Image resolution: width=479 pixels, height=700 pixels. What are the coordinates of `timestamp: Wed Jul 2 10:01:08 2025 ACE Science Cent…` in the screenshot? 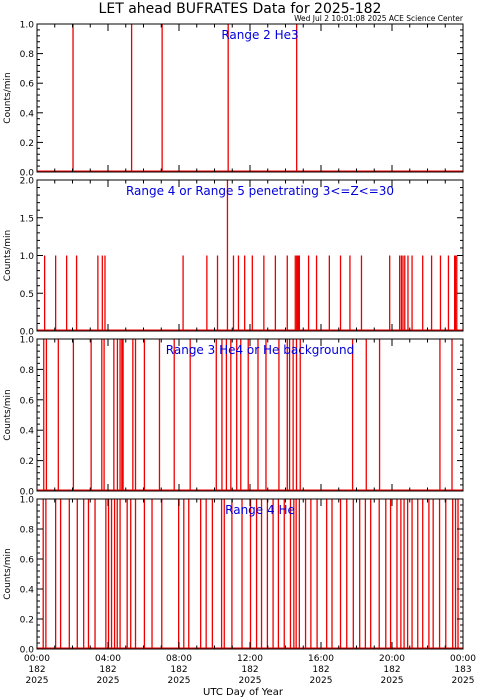 It's located at (379, 18).